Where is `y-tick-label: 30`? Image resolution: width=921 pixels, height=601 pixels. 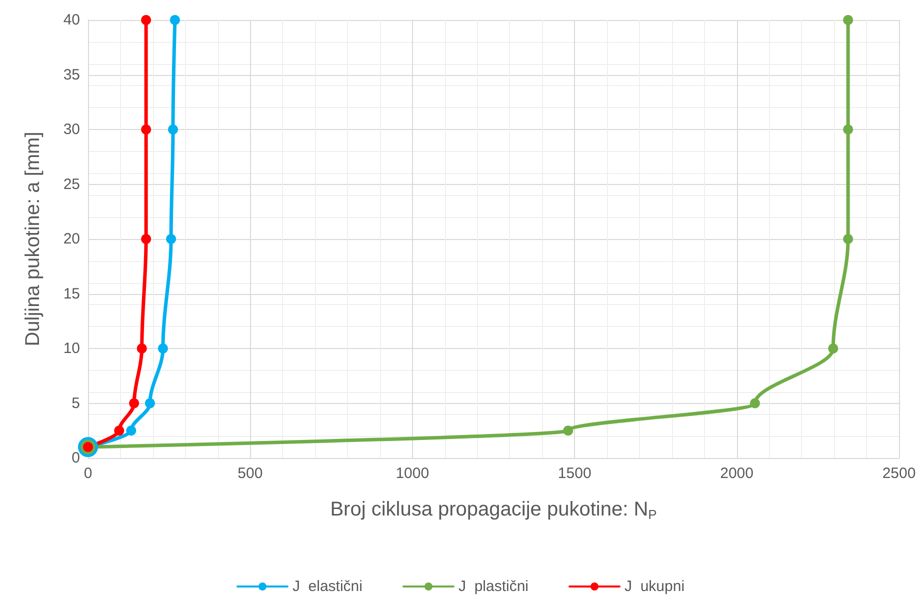 y-tick-label: 30 is located at coordinates (71, 129).